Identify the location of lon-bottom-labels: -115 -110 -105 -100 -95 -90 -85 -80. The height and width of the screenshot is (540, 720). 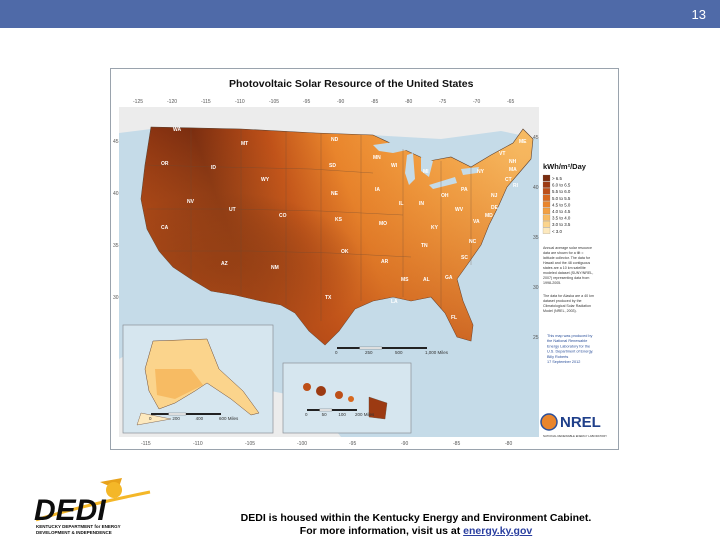
(326, 444).